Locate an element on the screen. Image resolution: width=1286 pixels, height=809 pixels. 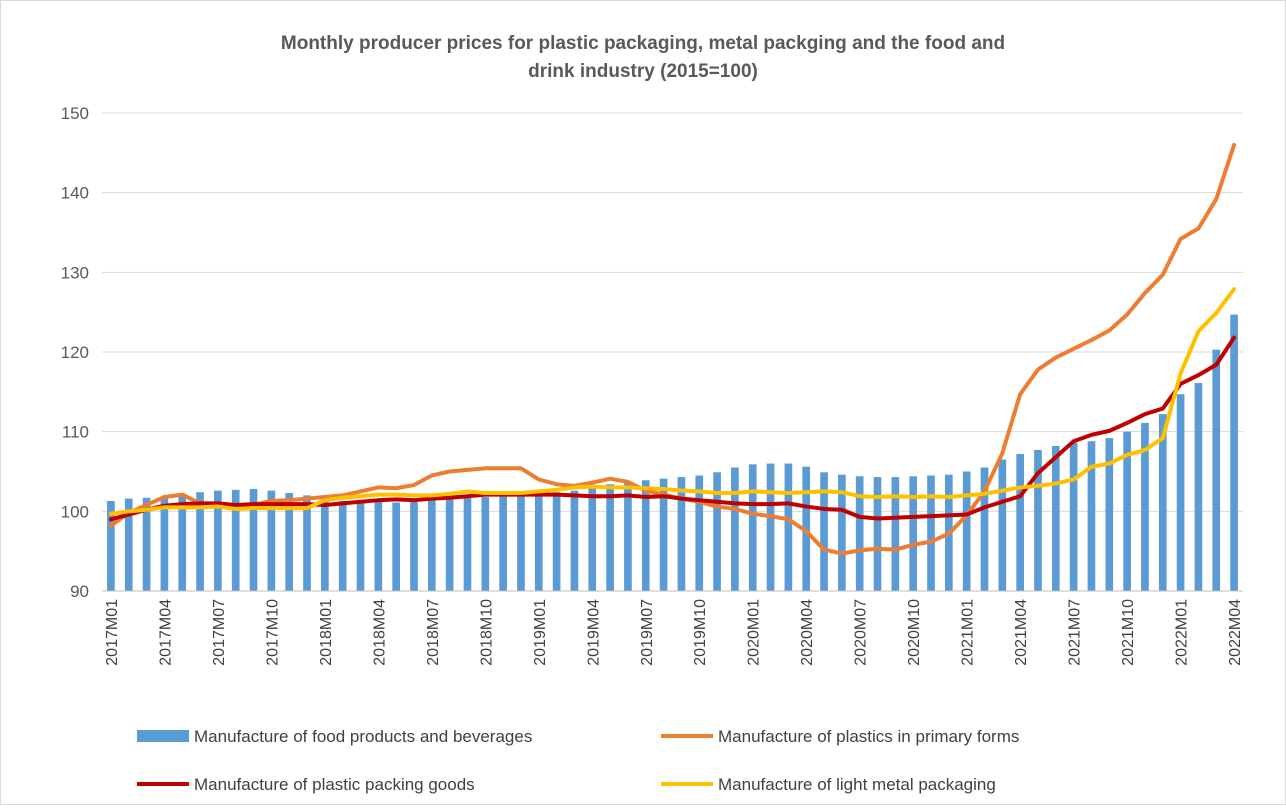
x-tick-label: 2020M01 is located at coordinates (754, 632).